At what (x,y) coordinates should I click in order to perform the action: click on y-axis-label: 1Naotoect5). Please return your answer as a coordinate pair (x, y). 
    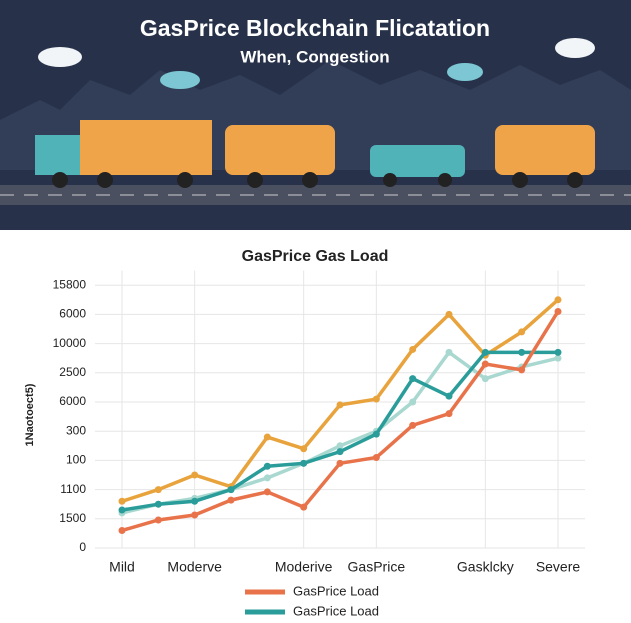
    Looking at the image, I should click on (30, 414).